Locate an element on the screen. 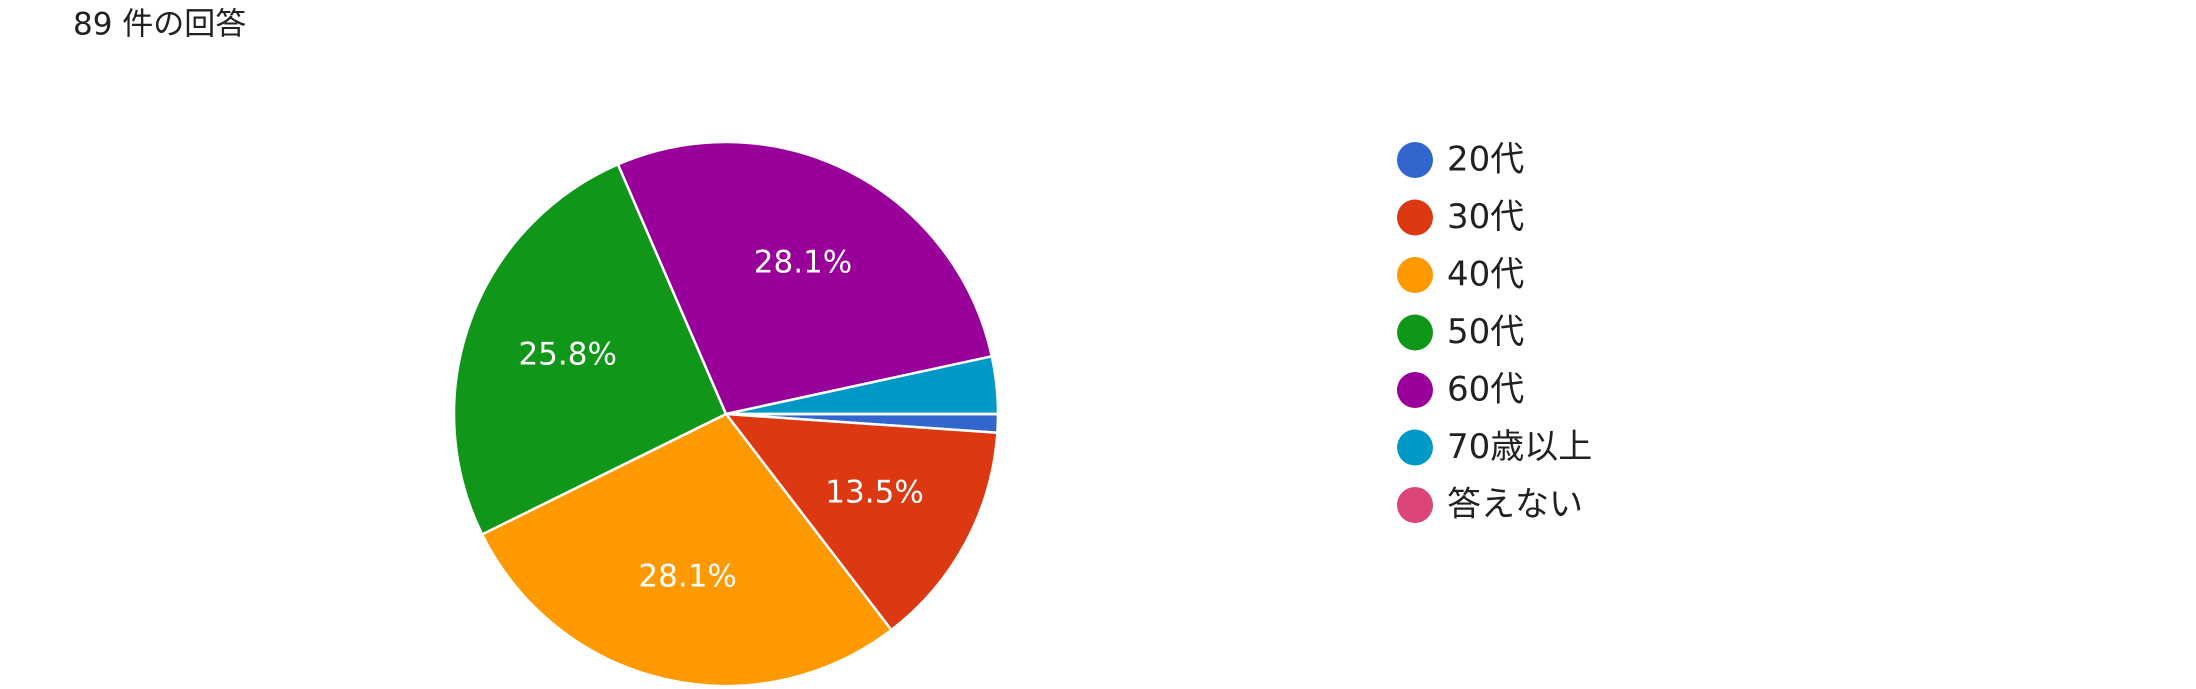 The height and width of the screenshot is (689, 2196). legend-label: 答えない is located at coordinates (1515, 505).